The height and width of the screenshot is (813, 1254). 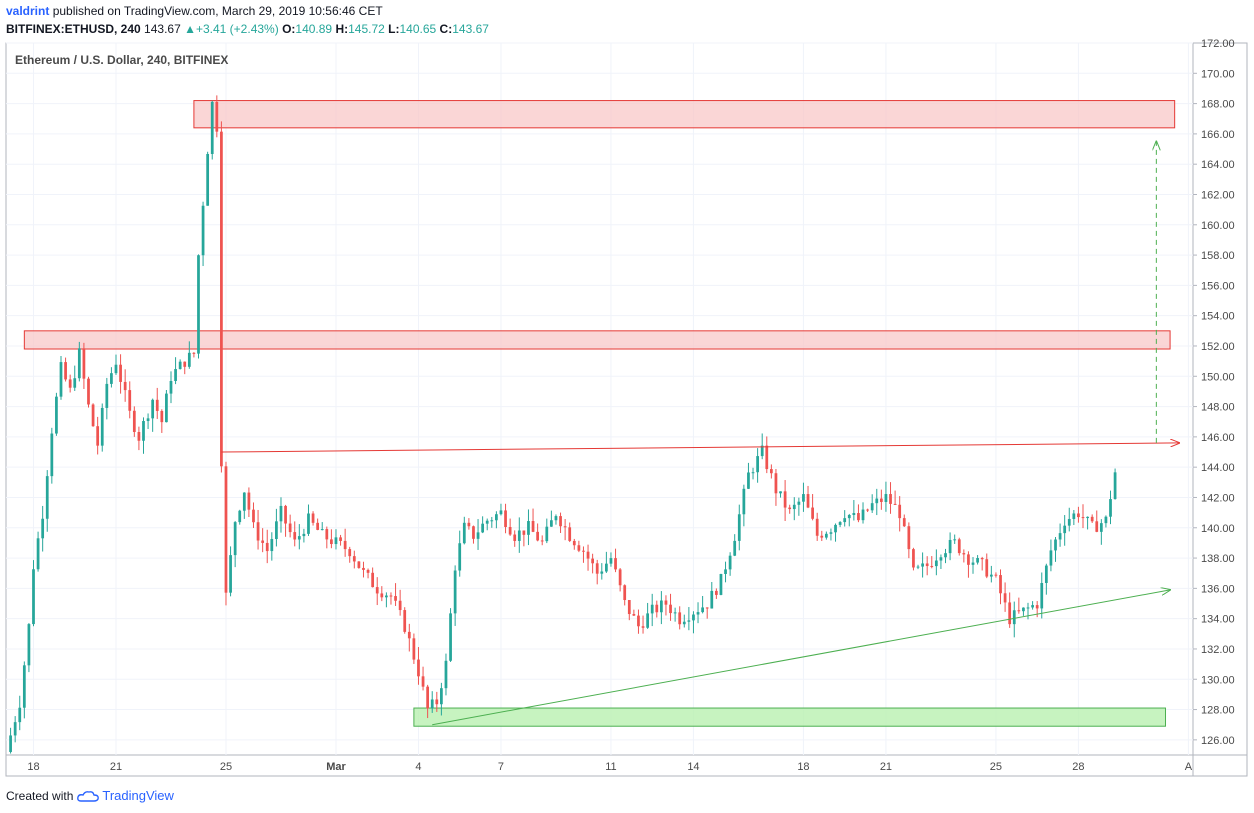 What do you see at coordinates (125, 795) in the screenshot?
I see `tradingview-logo: TradingView` at bounding box center [125, 795].